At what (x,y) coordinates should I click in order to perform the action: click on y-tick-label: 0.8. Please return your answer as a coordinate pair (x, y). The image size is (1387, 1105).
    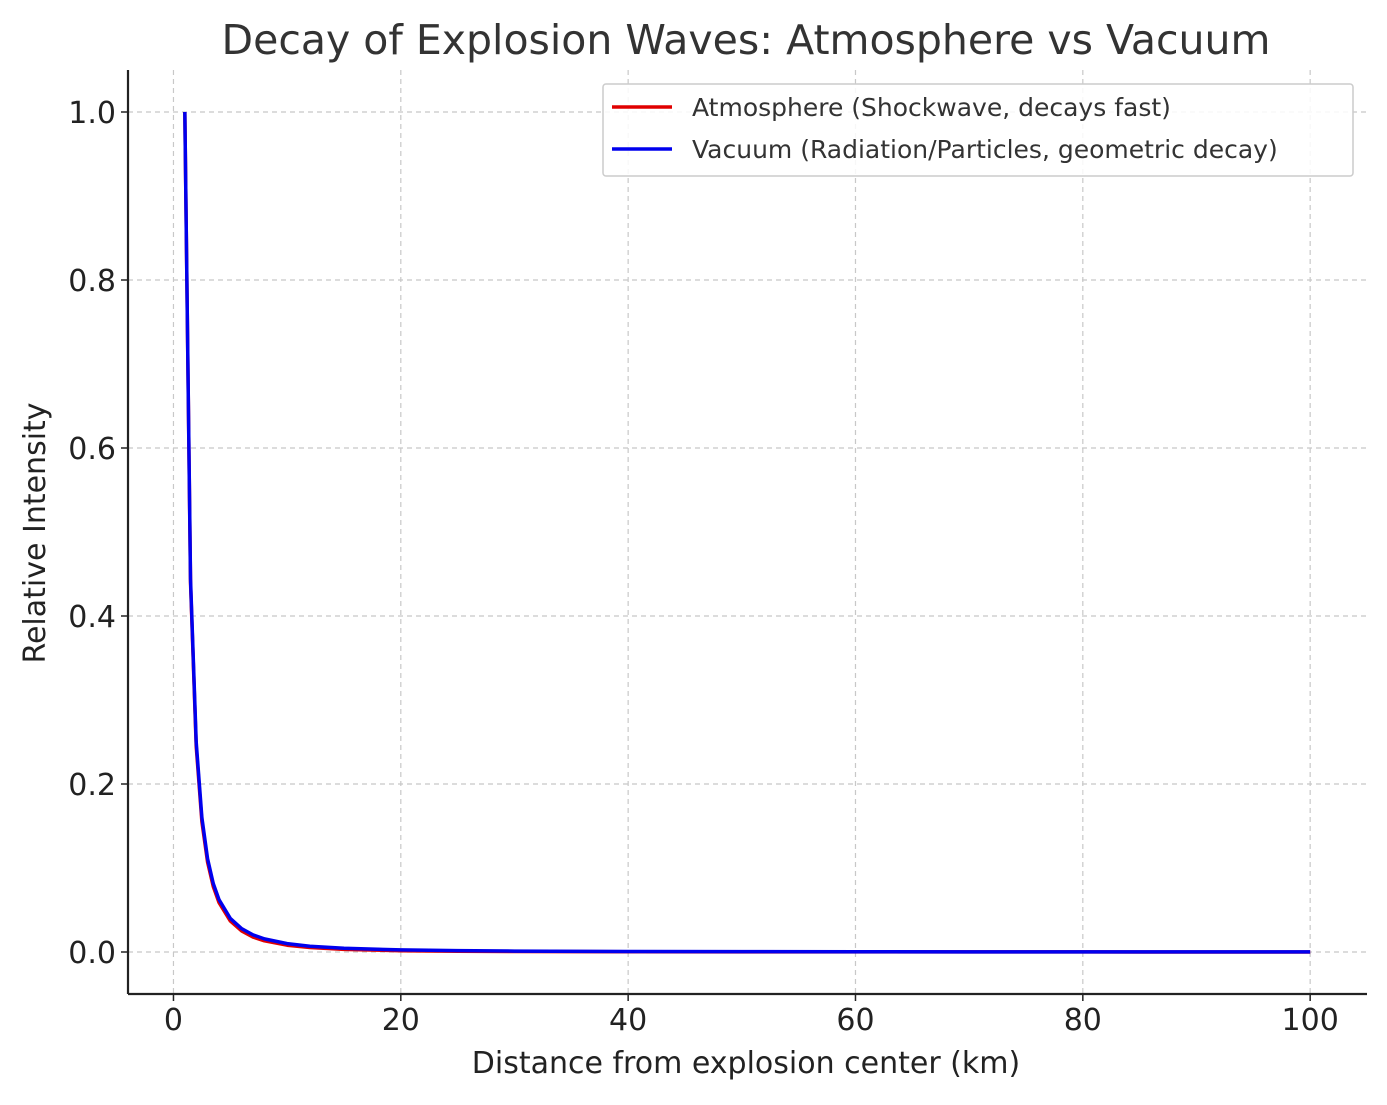
    Looking at the image, I should click on (92, 281).